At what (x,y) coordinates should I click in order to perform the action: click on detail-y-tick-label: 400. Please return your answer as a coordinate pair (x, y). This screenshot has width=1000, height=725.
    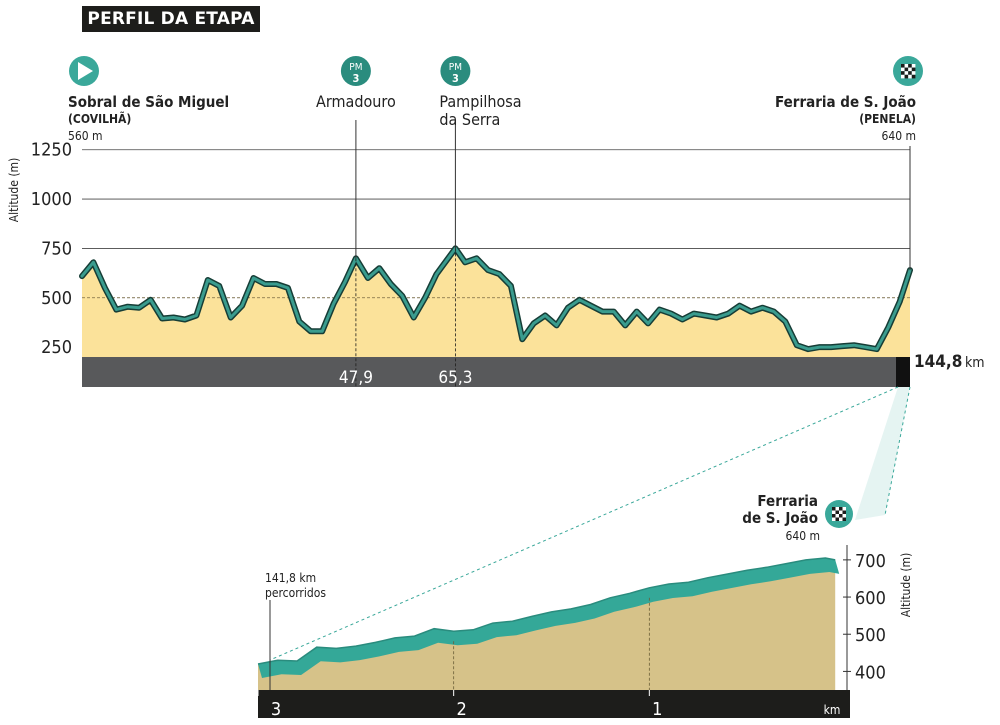
    Looking at the image, I should click on (870, 672).